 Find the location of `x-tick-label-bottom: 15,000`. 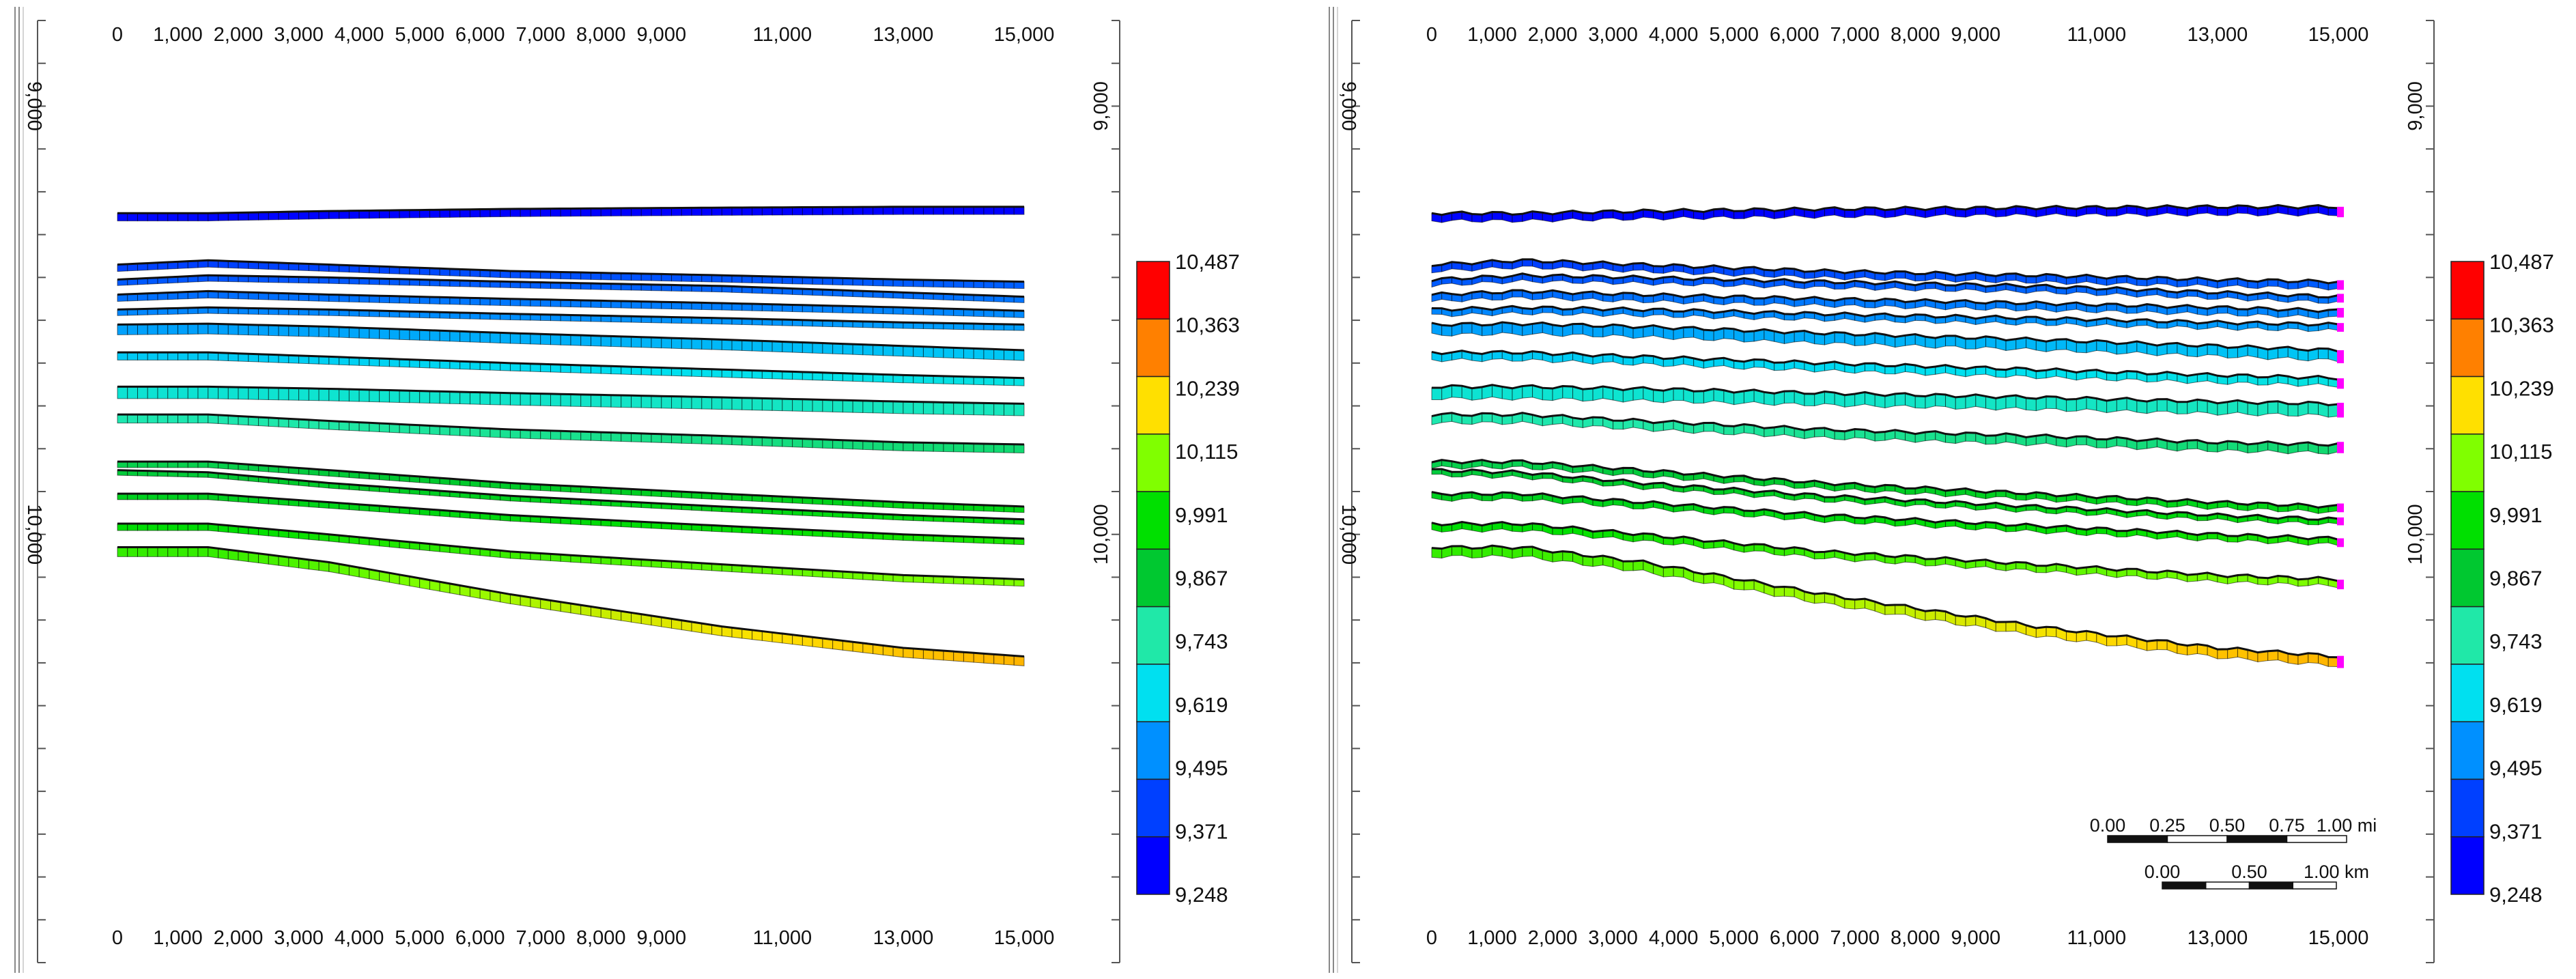

x-tick-label-bottom: 15,000 is located at coordinates (2338, 938).